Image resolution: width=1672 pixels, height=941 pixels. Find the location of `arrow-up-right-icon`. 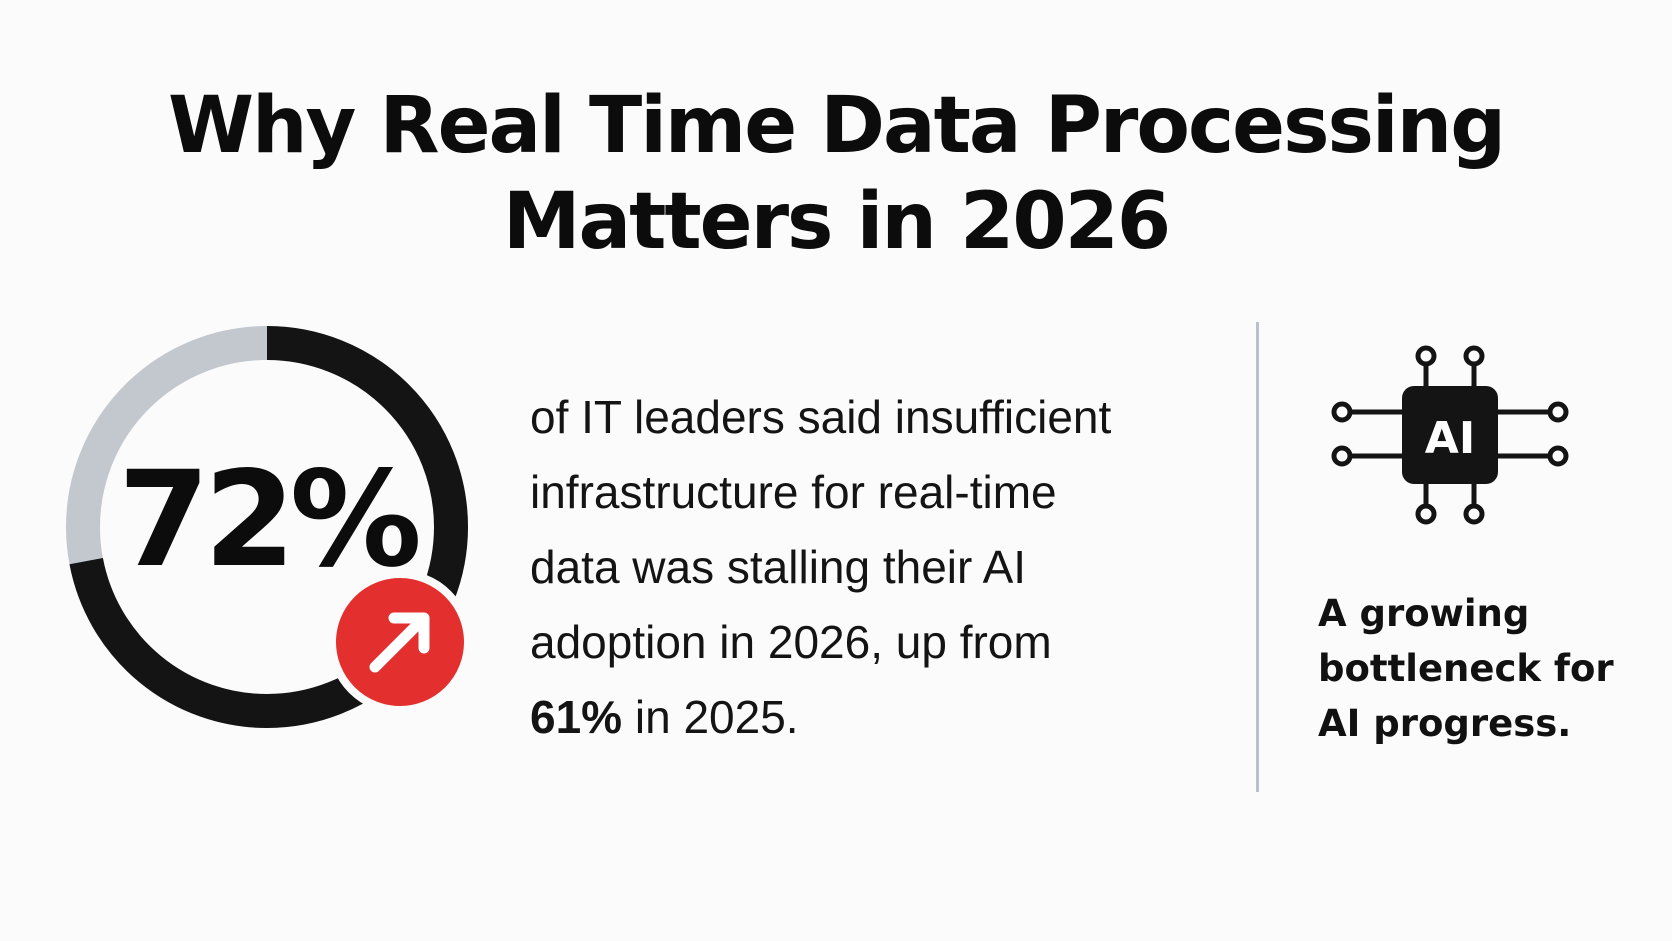

arrow-up-right-icon is located at coordinates (399, 642).